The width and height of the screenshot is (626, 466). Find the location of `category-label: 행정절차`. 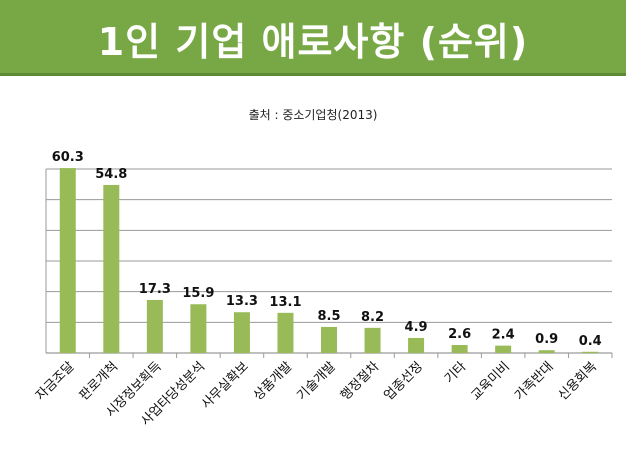

category-label: 행정절차 is located at coordinates (359, 380).